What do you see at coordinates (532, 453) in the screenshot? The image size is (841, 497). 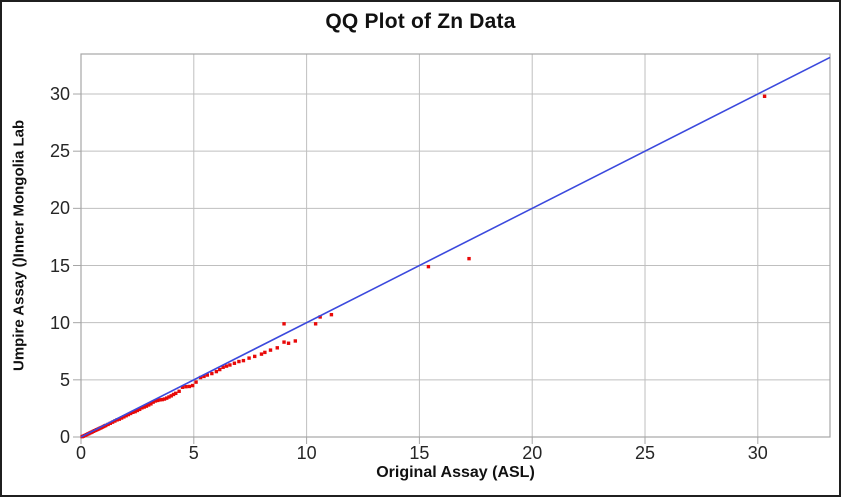 I see `x-tick-label: 20` at bounding box center [532, 453].